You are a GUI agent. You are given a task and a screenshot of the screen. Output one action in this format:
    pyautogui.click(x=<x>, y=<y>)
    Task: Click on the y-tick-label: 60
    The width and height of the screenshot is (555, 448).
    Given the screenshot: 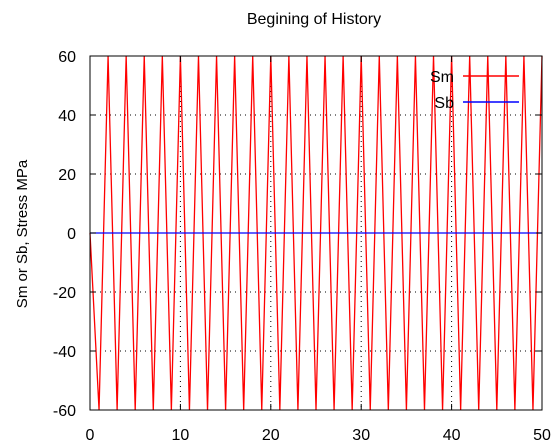 What is the action you would take?
    pyautogui.click(x=67, y=57)
    